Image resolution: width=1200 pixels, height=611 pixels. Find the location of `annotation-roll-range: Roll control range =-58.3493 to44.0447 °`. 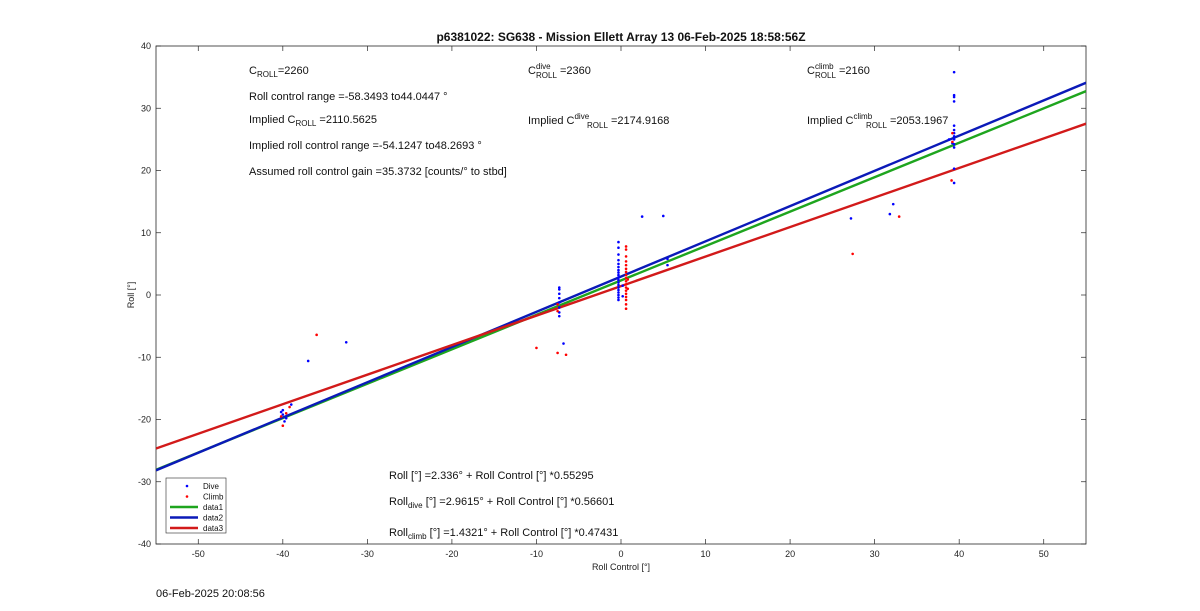

annotation-roll-range: Roll control range =-58.3493 to44.0447 ° is located at coordinates (348, 97).